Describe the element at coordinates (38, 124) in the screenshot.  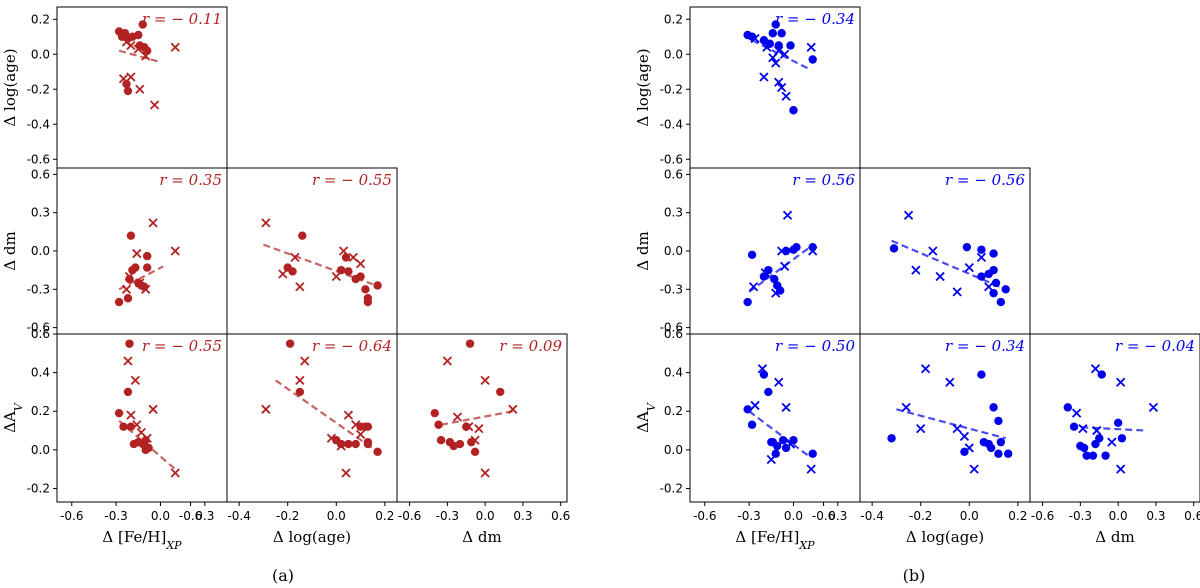
I see `y-tick-label: -0.4` at that location.